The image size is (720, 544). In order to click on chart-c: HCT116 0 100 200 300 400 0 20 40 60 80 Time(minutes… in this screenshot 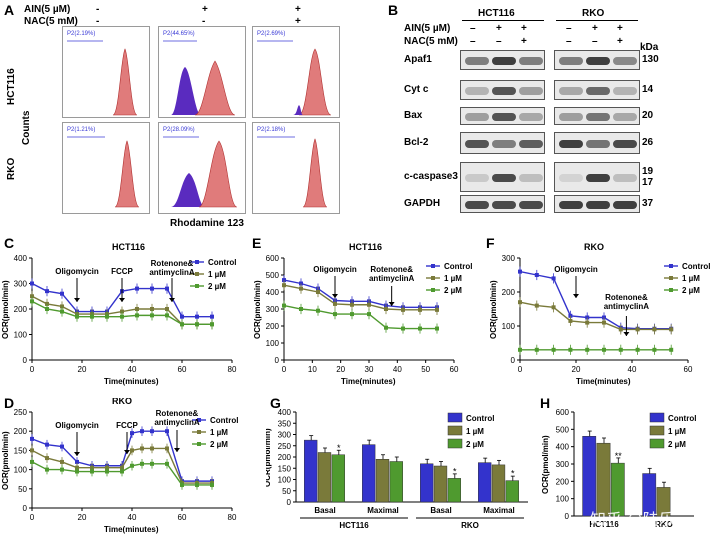, I will do `click(119, 314)`.